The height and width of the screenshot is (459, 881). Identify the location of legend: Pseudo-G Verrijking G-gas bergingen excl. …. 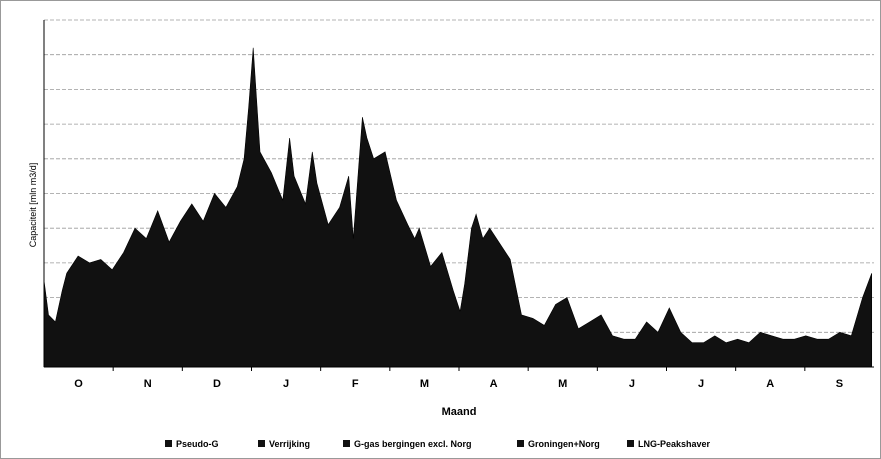
(438, 444).